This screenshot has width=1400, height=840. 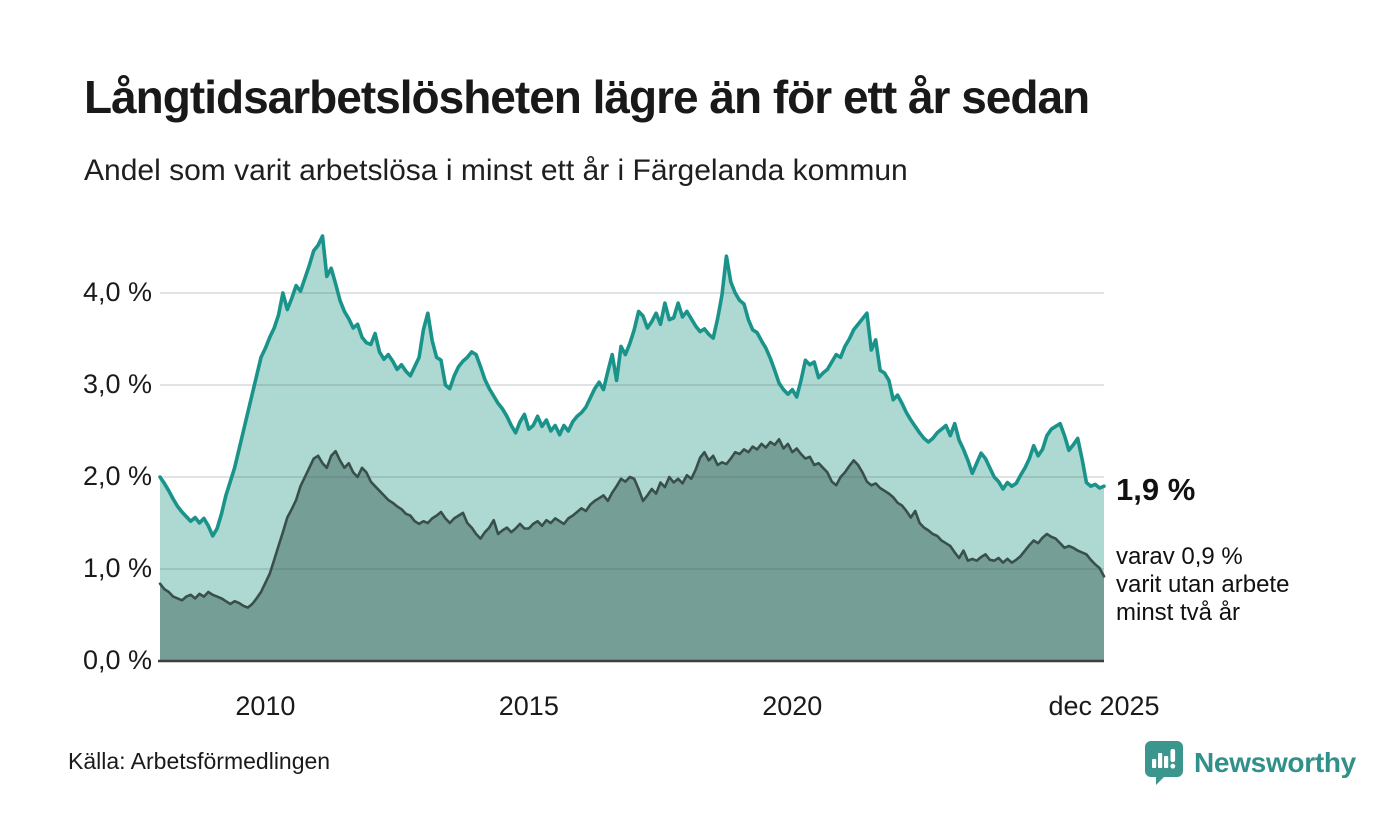 I want to click on newsworthy-brand: Newsworthy, so click(x=1250, y=763).